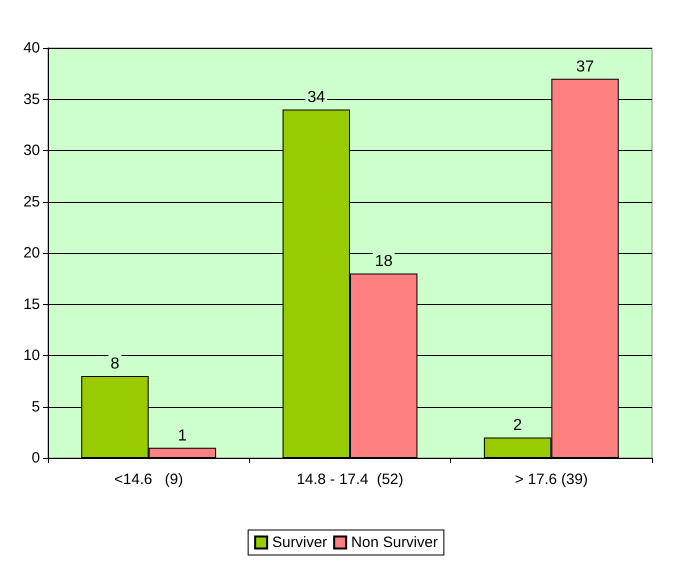 The height and width of the screenshot is (563, 692). What do you see at coordinates (182, 435) in the screenshot?
I see `data-label: 1` at bounding box center [182, 435].